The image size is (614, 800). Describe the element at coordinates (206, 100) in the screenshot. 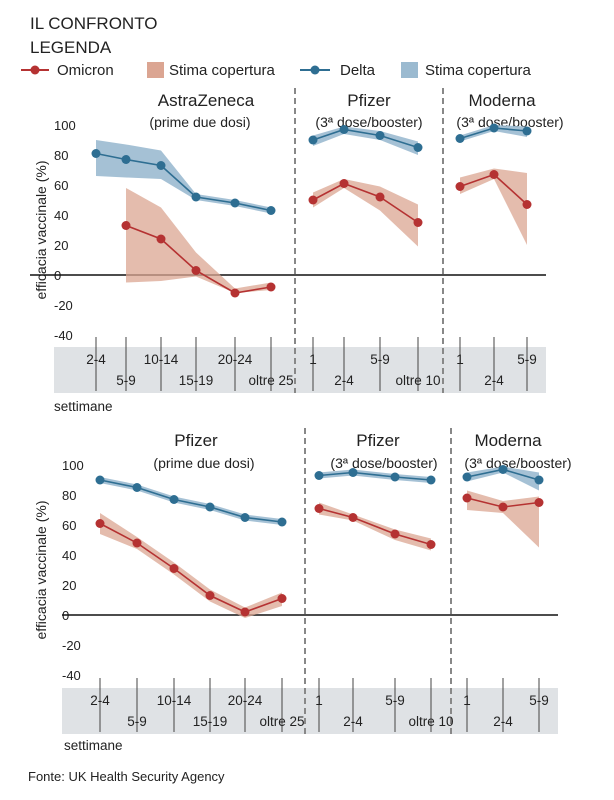

I see `panel-title: AstraZeneca` at that location.